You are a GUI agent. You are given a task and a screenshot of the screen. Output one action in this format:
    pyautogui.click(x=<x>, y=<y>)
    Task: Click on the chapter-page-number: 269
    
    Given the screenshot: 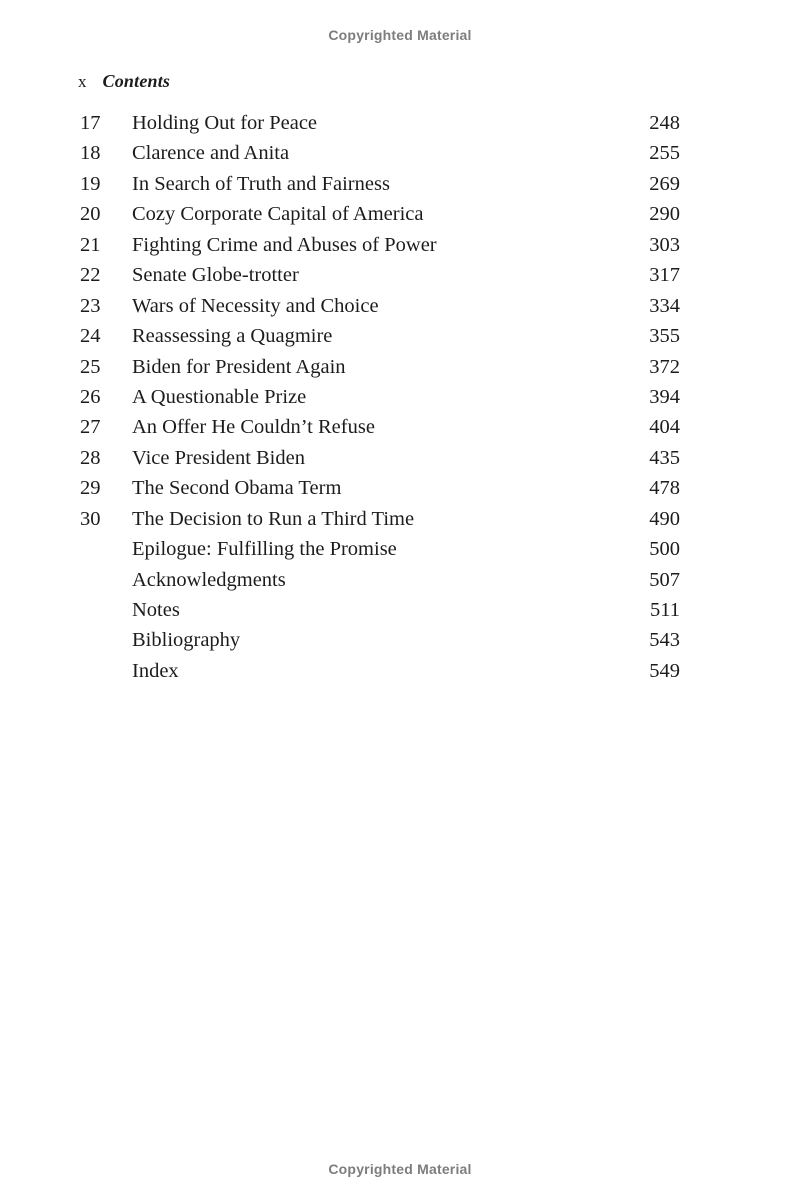 What is the action you would take?
    pyautogui.click(x=664, y=183)
    